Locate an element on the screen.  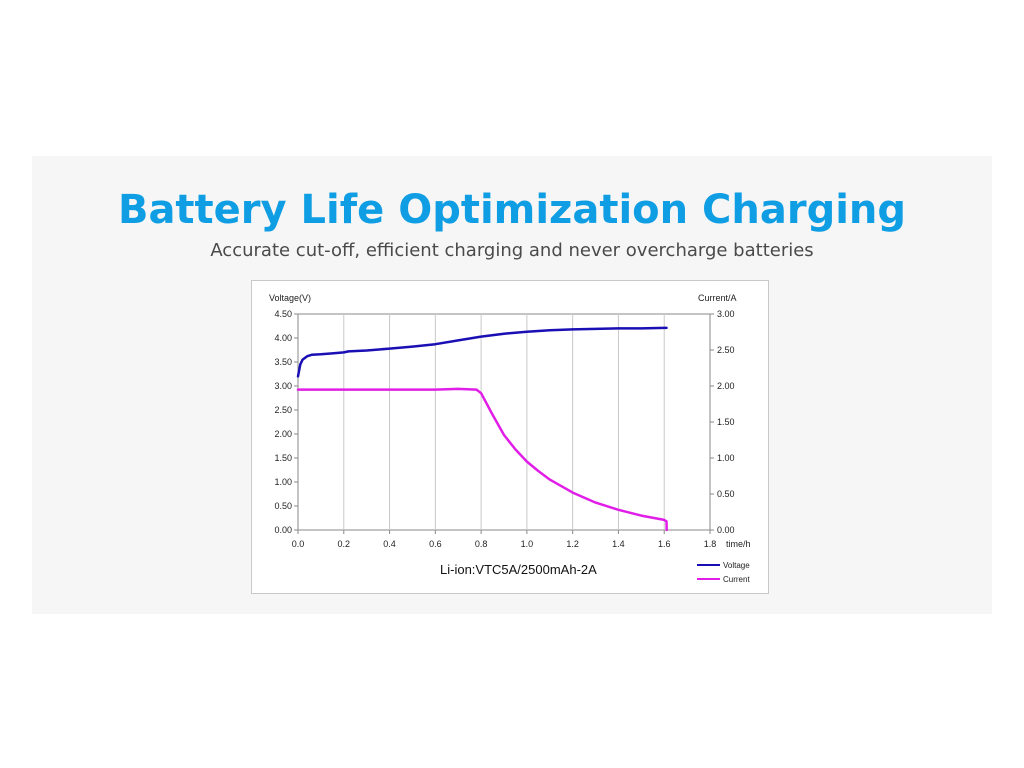
x-tick-label: 0.4 is located at coordinates (389, 544).